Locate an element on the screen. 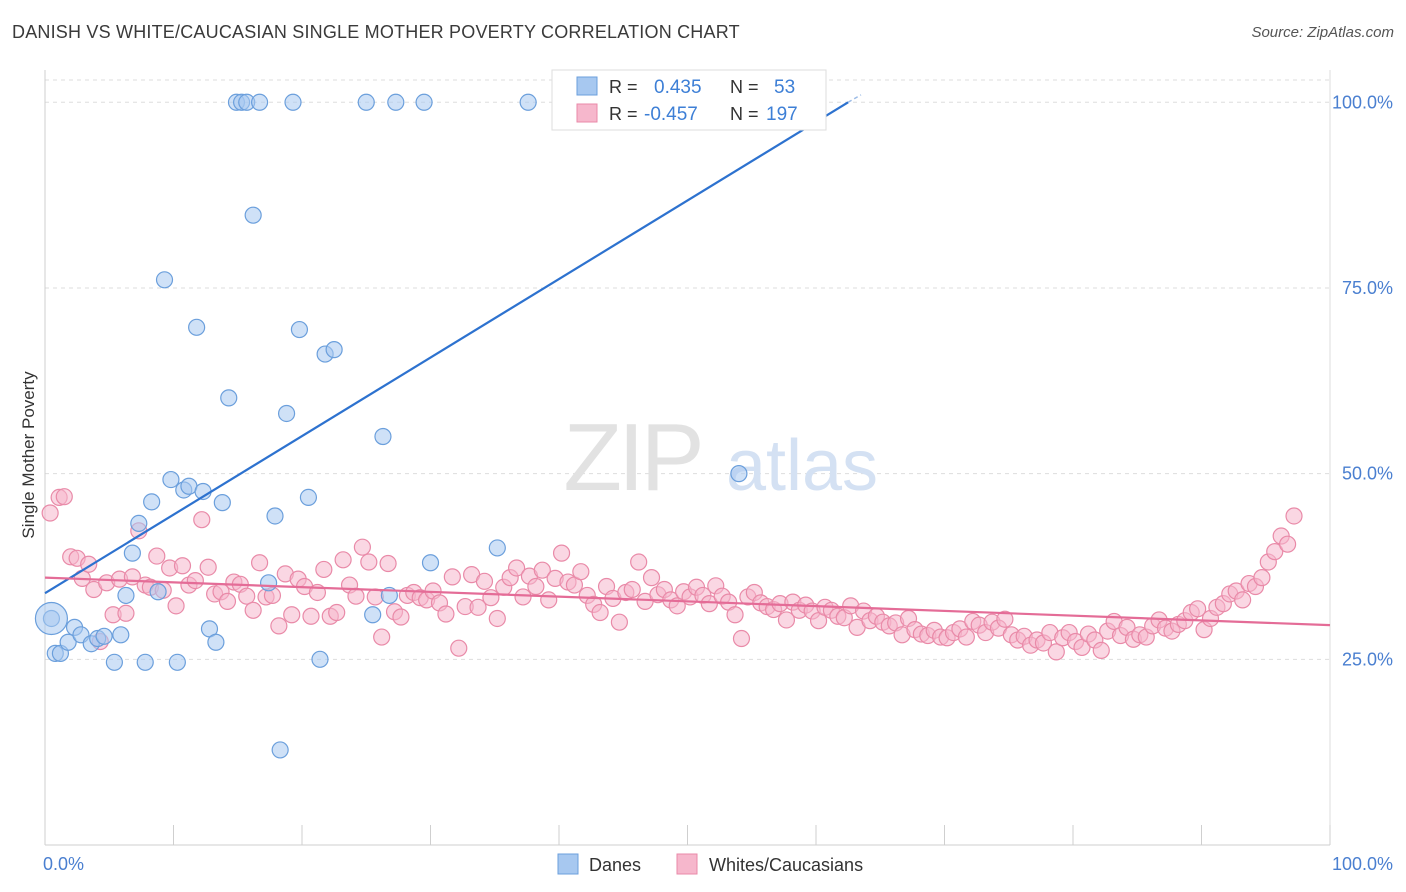  watermark-zip: ZIP is located at coordinates (631, 457).